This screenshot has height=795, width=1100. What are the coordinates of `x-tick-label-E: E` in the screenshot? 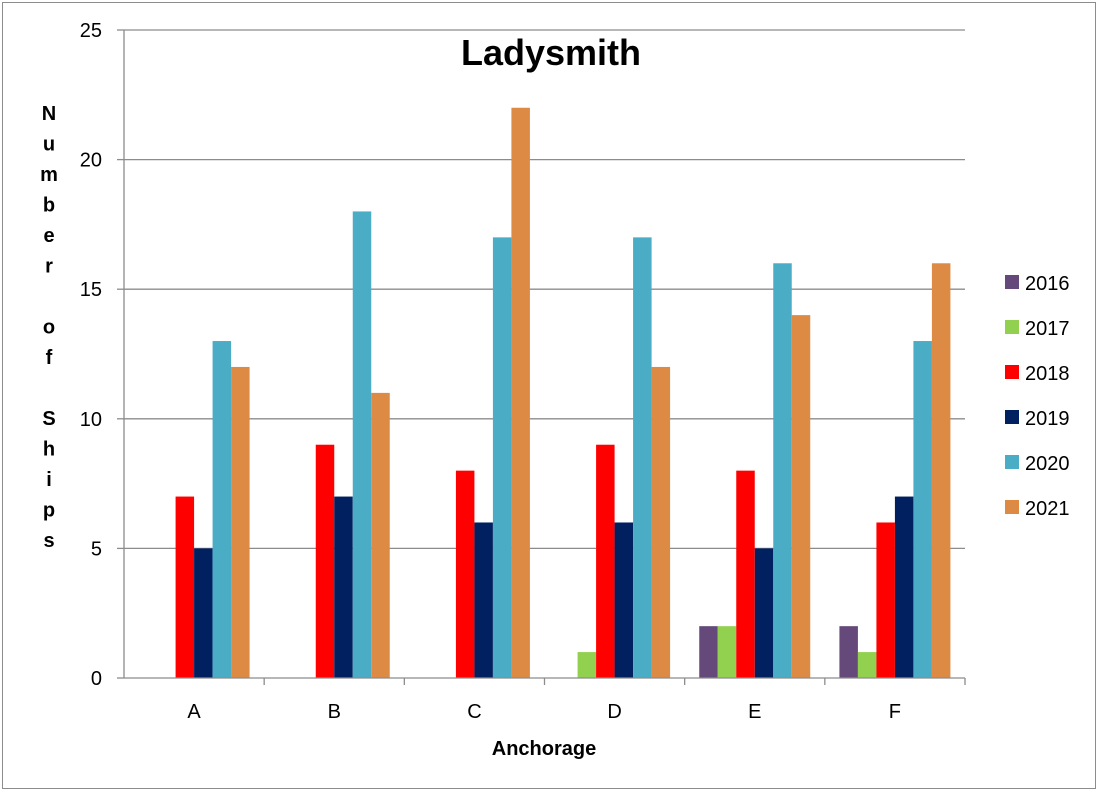 It's located at (754, 712).